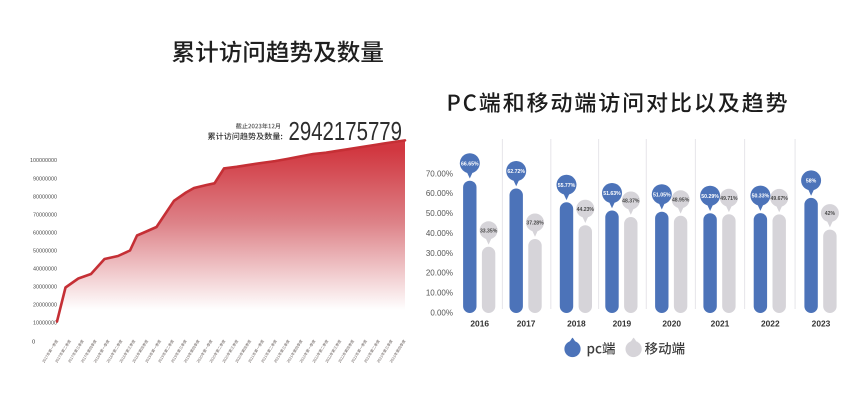 The width and height of the screenshot is (852, 411). Describe the element at coordinates (681, 200) in the screenshot. I see `svg-text: 48.95%` at that location.